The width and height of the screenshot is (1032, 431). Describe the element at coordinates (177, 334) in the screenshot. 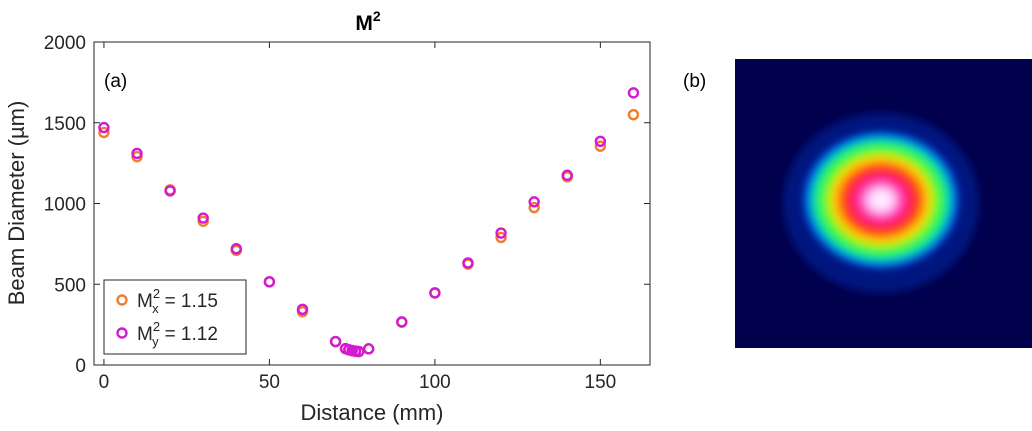

I see `legend-entry-my: M2 y = 1.12` at that location.